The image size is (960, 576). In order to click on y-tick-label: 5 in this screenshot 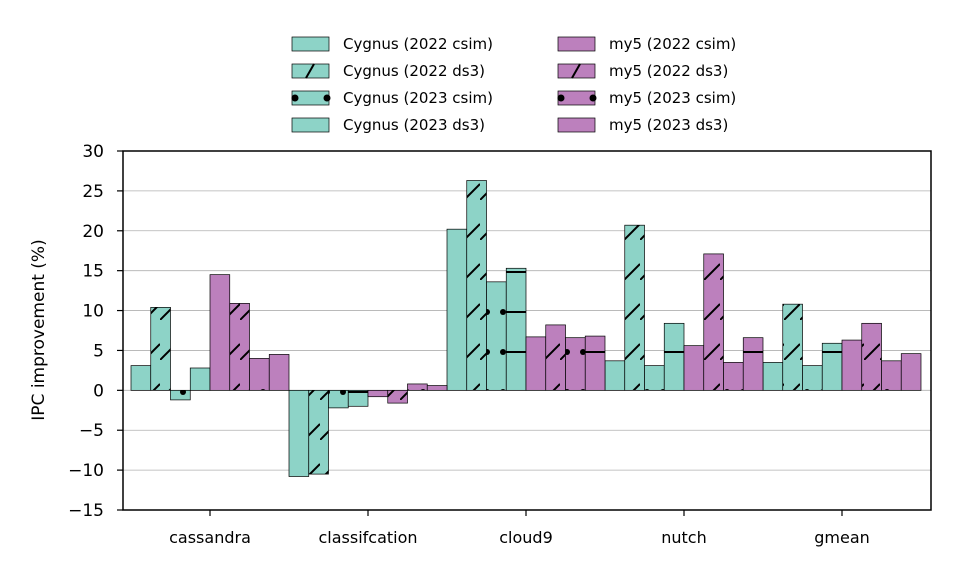, I will do `click(98, 351)`.